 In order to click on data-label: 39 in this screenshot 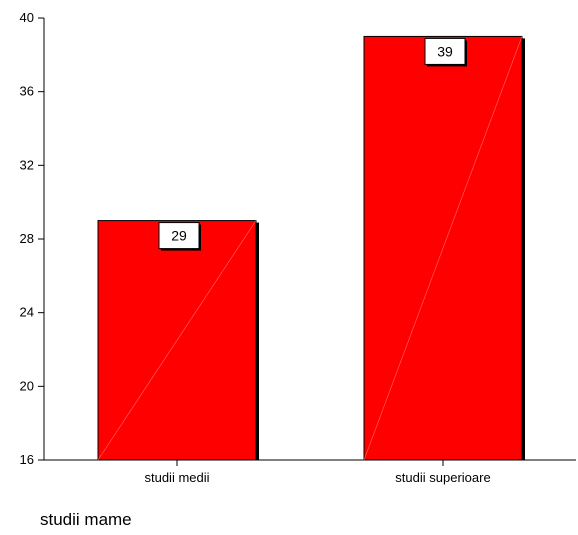, I will do `click(445, 51)`.